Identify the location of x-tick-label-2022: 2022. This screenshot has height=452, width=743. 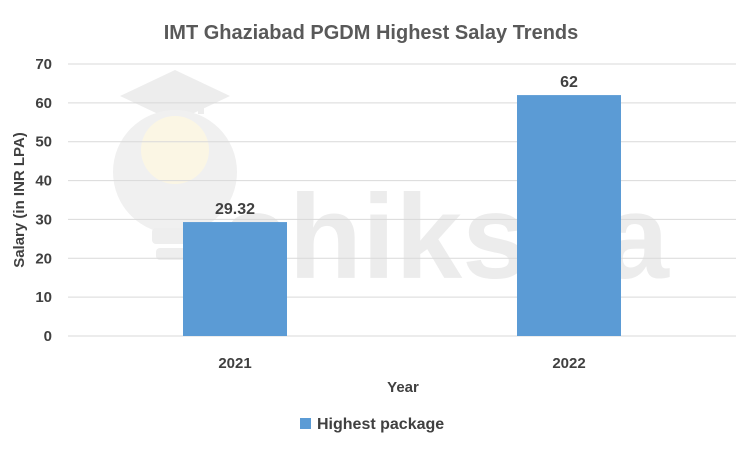
(568, 363).